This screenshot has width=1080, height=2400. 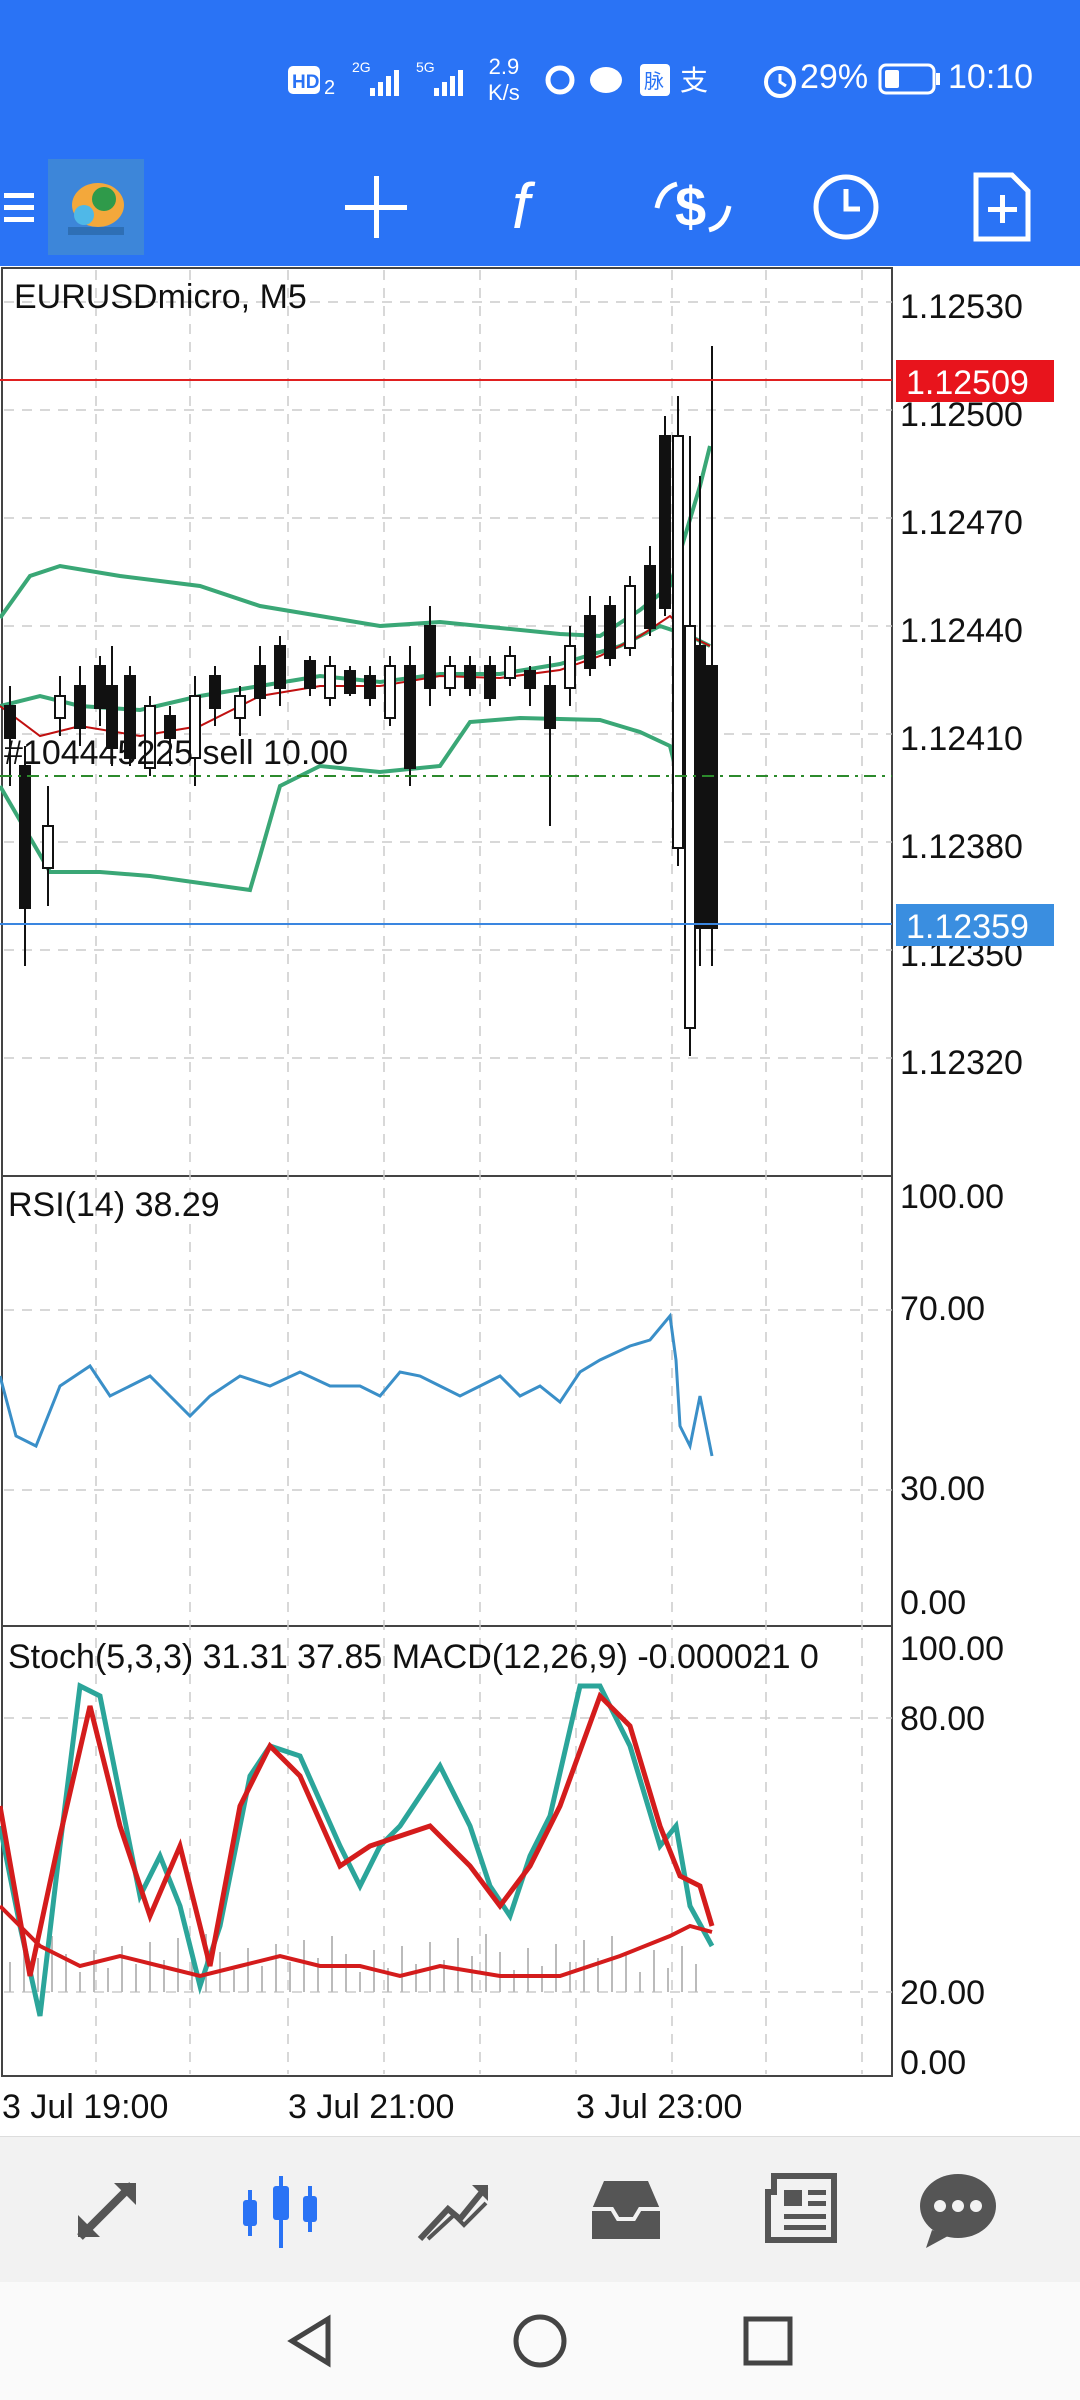 I want to click on ask-price-badge, so click(x=975, y=925).